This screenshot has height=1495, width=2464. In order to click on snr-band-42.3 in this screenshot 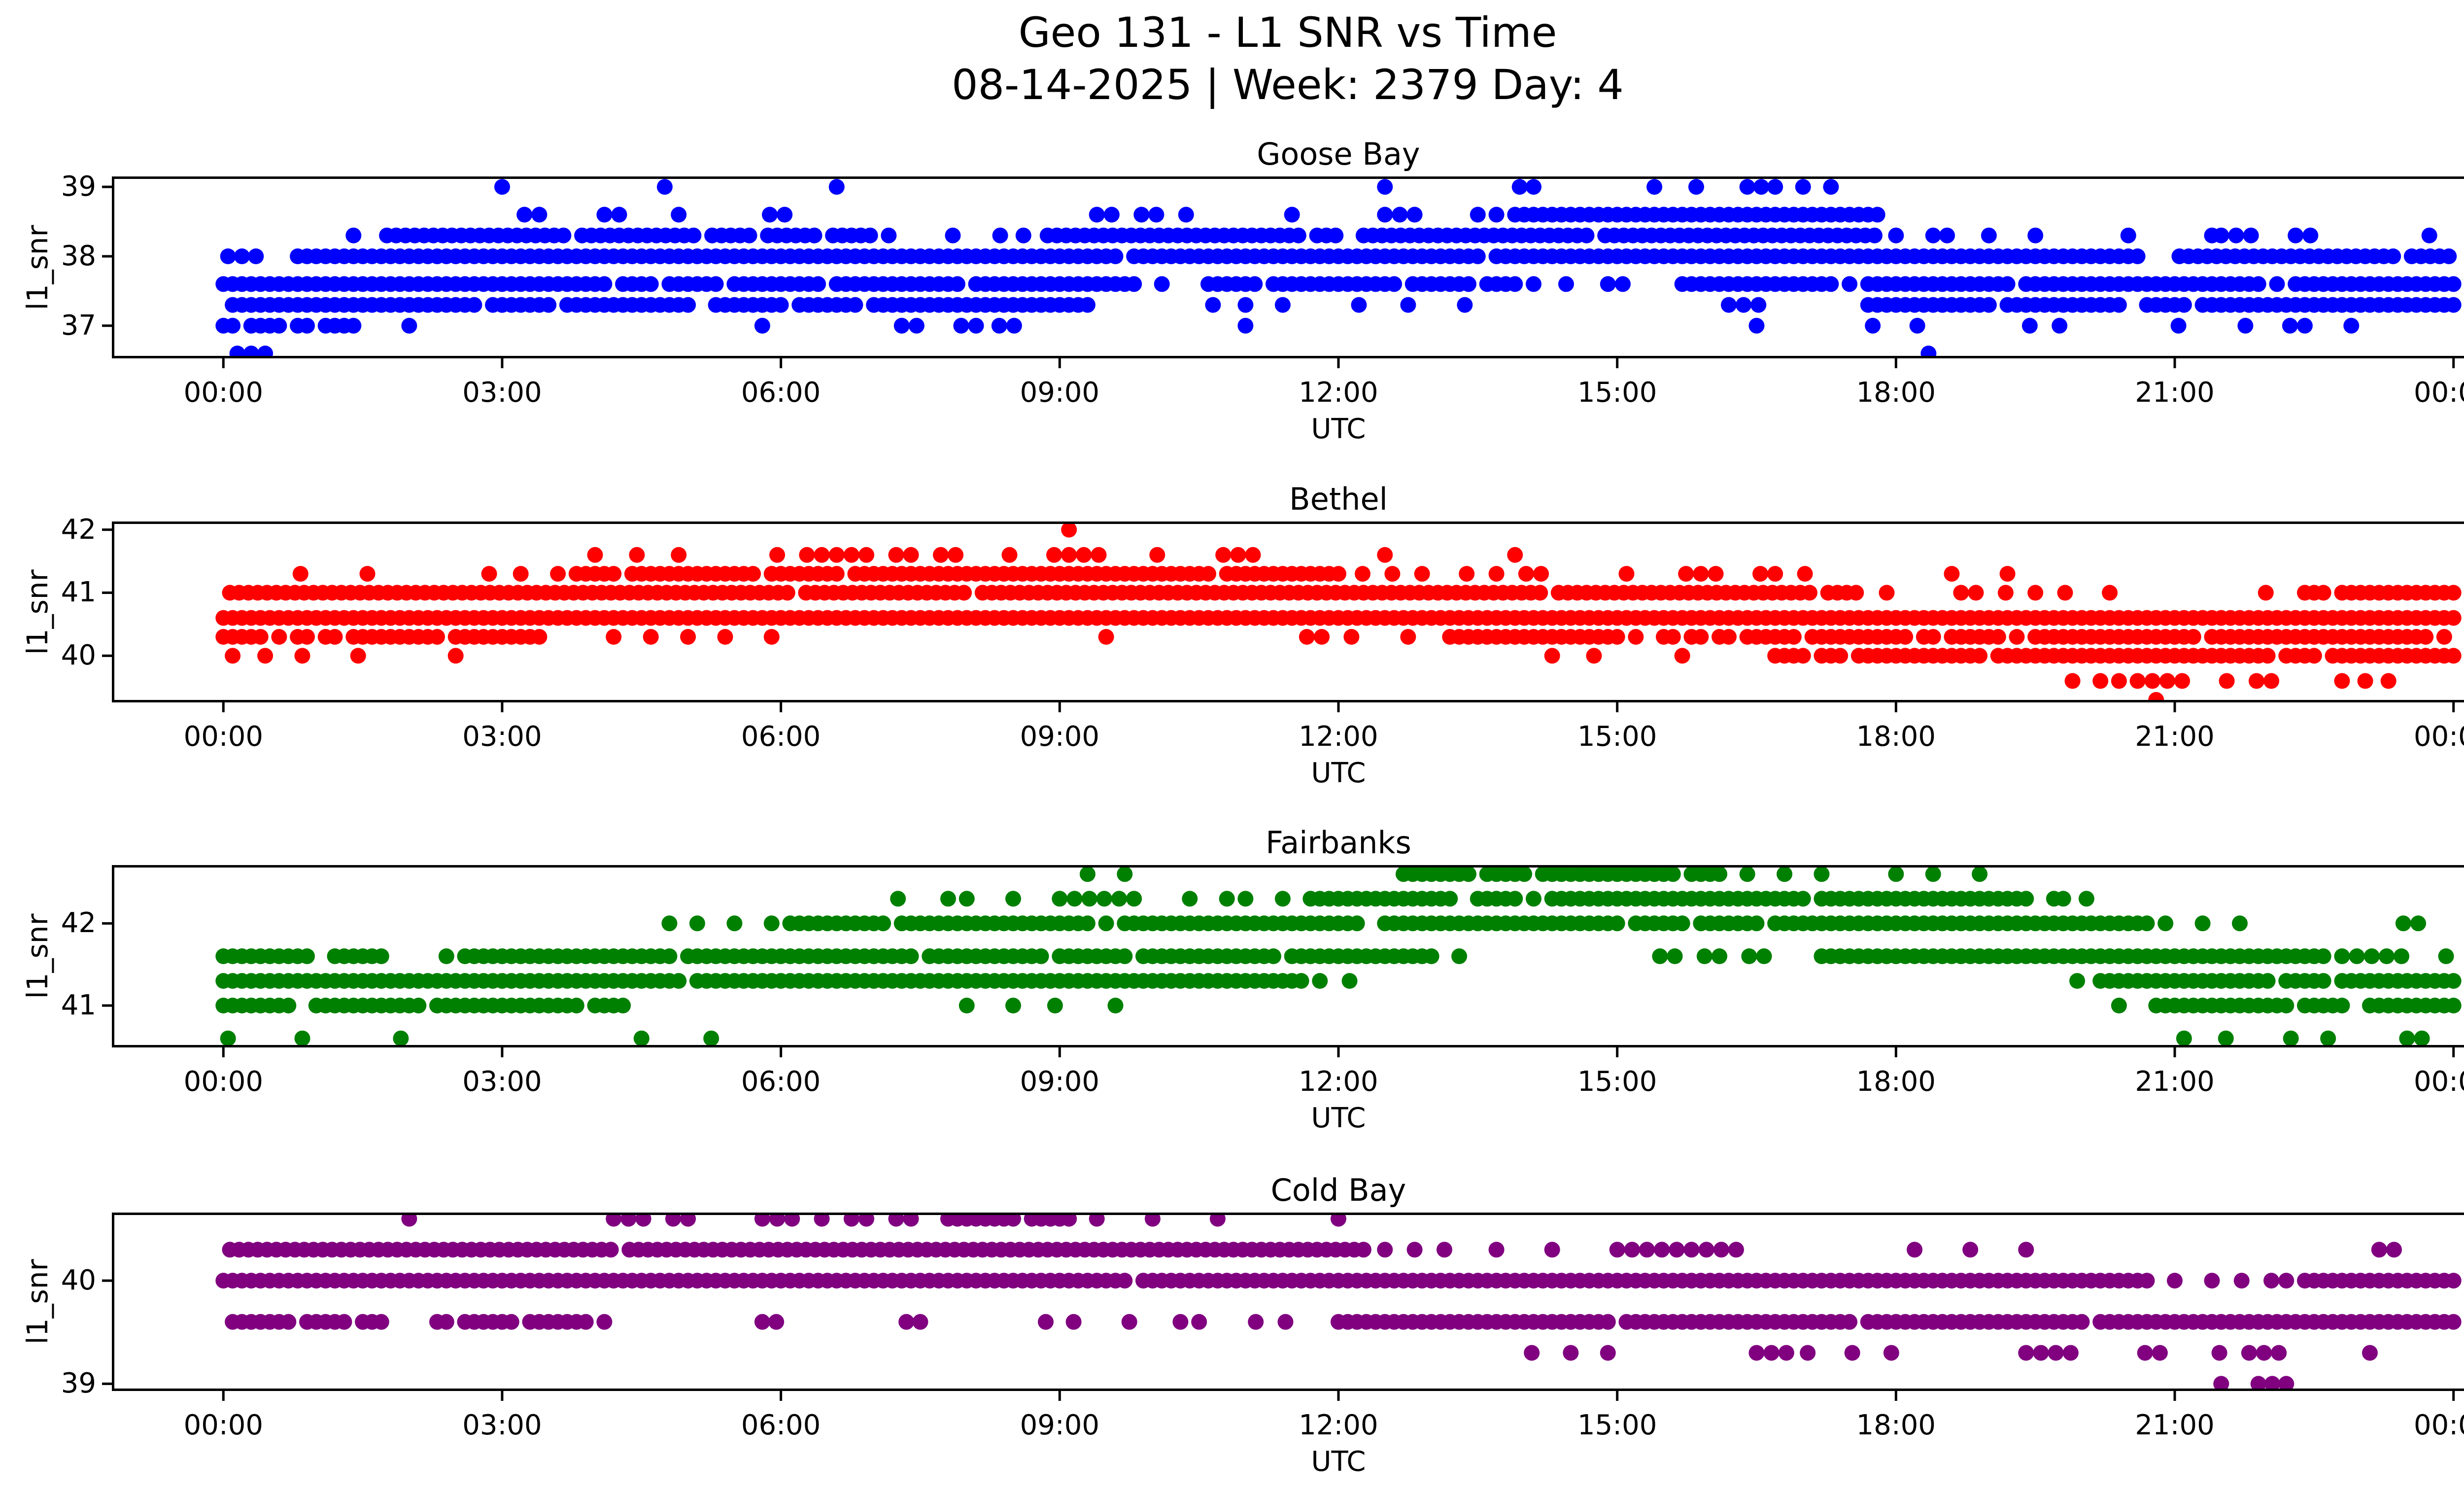, I will do `click(1492, 899)`.